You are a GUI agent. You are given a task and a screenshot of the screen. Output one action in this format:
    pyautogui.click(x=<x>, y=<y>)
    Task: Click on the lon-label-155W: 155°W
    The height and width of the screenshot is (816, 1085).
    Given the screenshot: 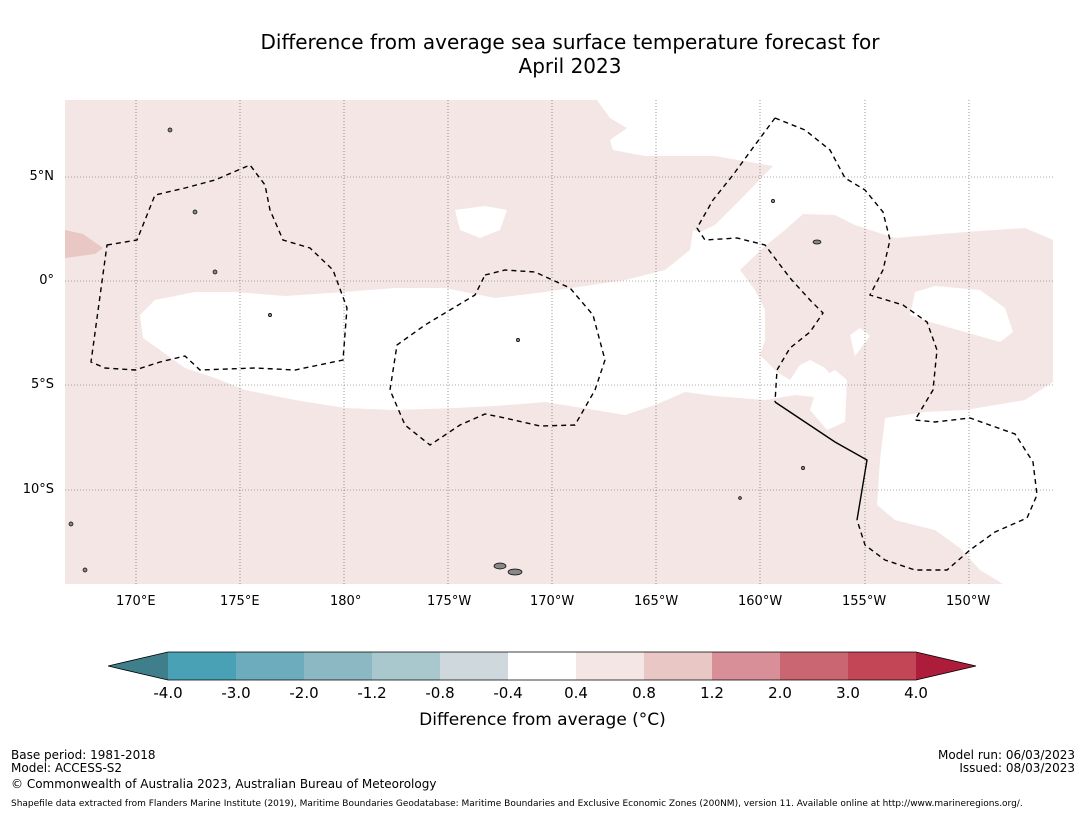 What is the action you would take?
    pyautogui.click(x=864, y=601)
    